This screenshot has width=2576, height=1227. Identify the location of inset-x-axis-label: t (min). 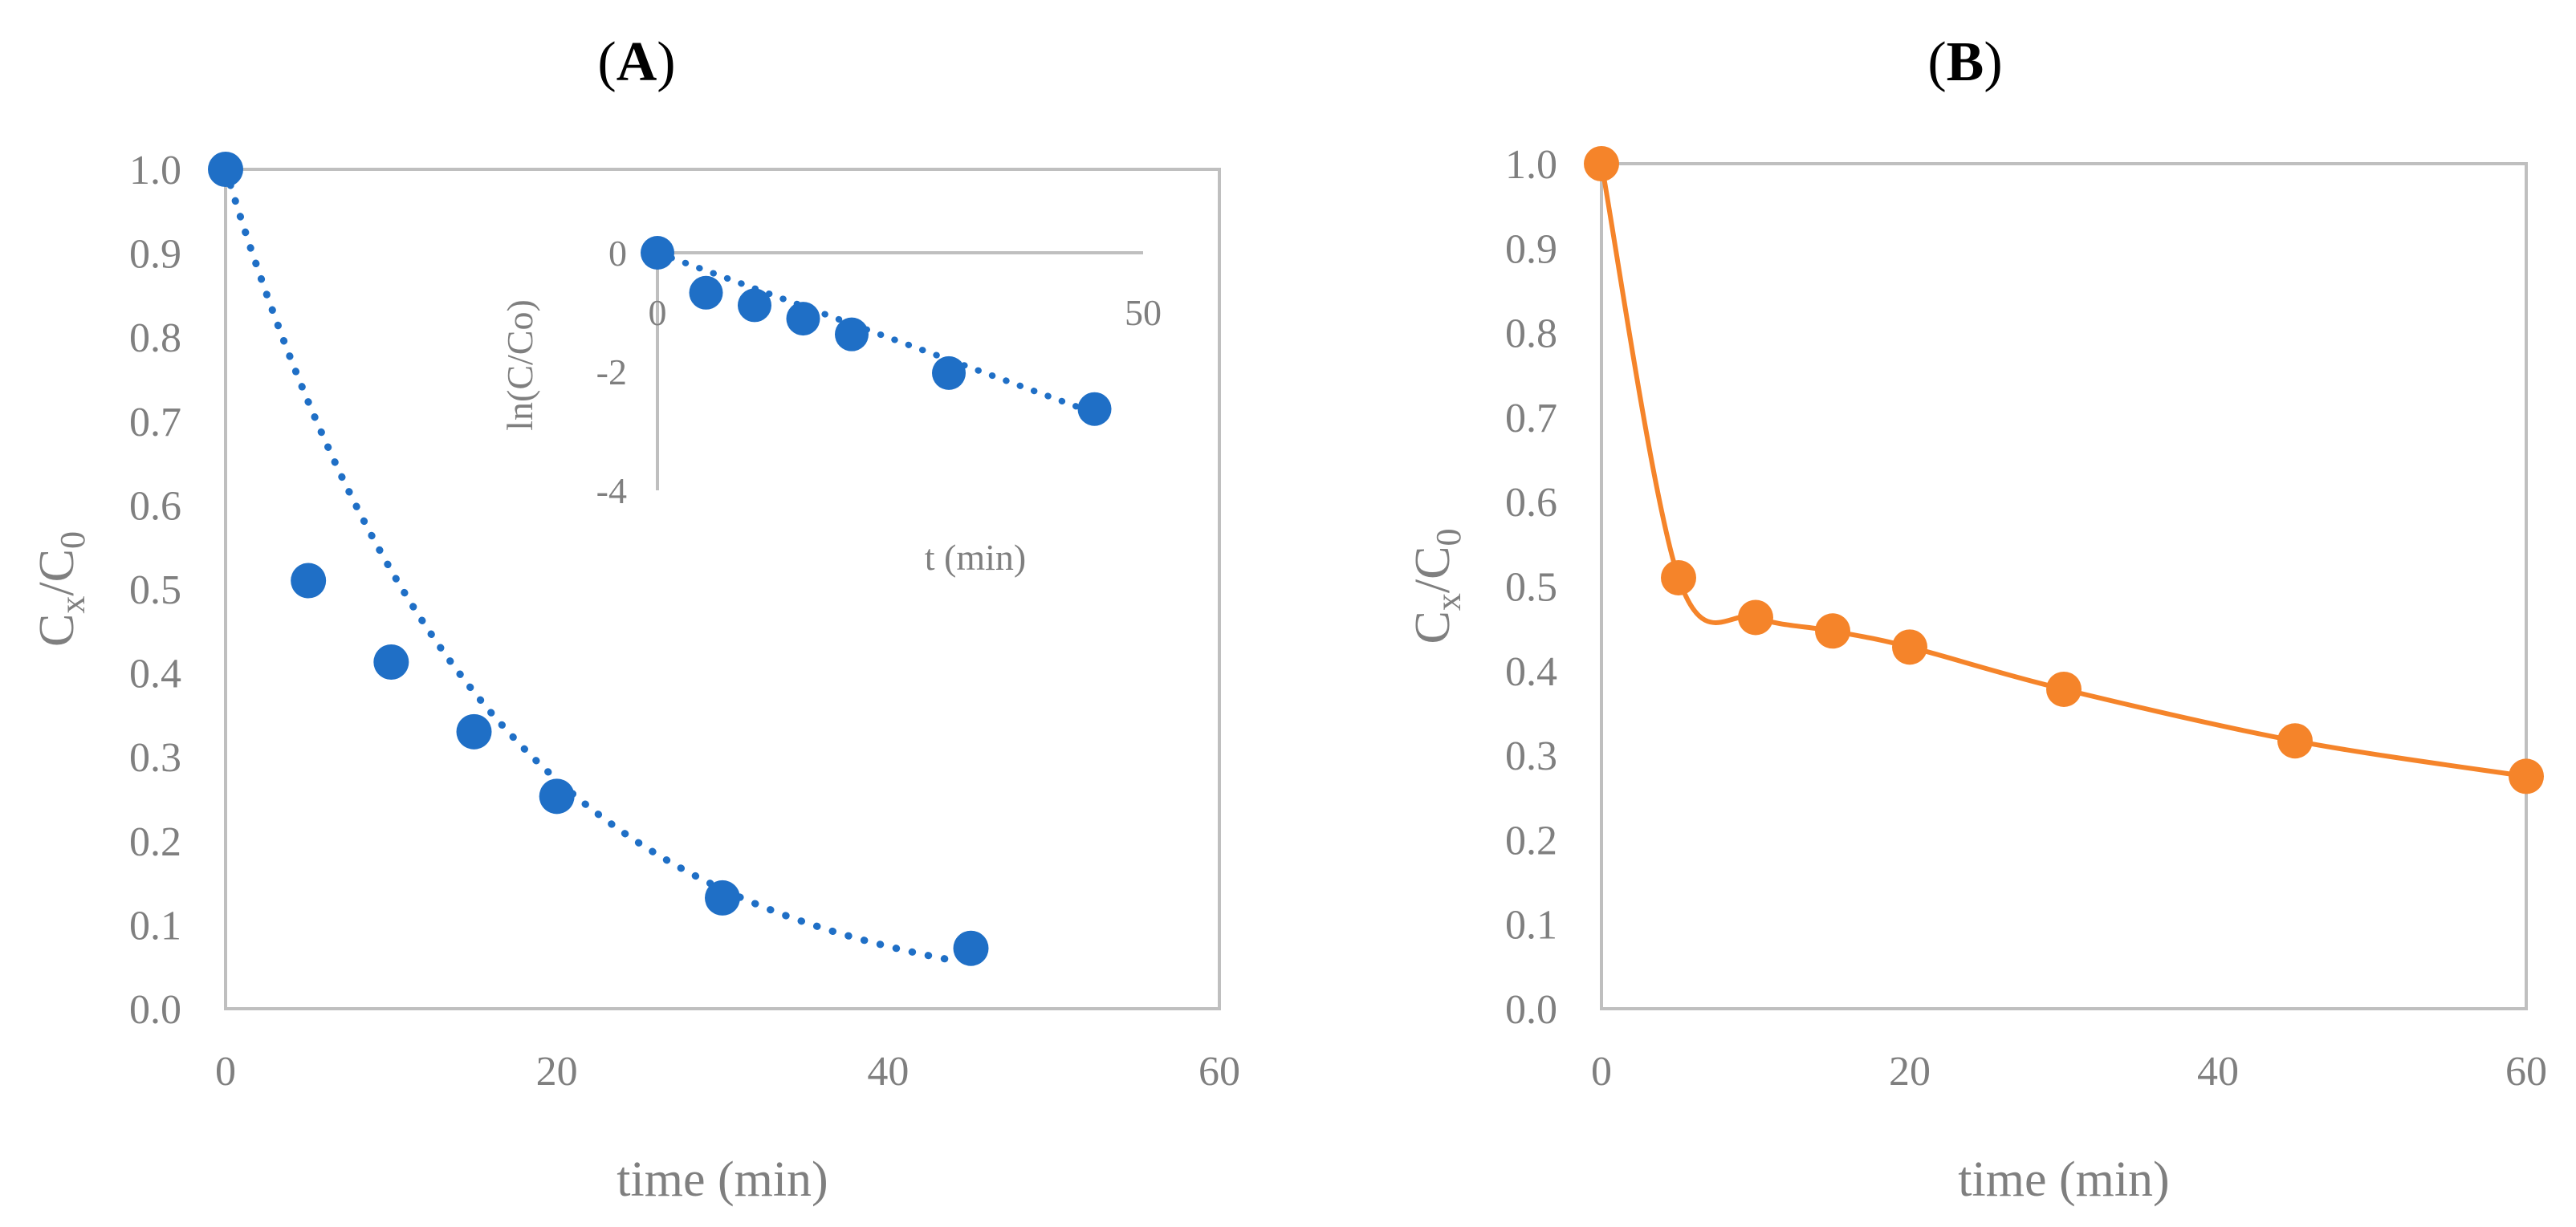
(975, 557).